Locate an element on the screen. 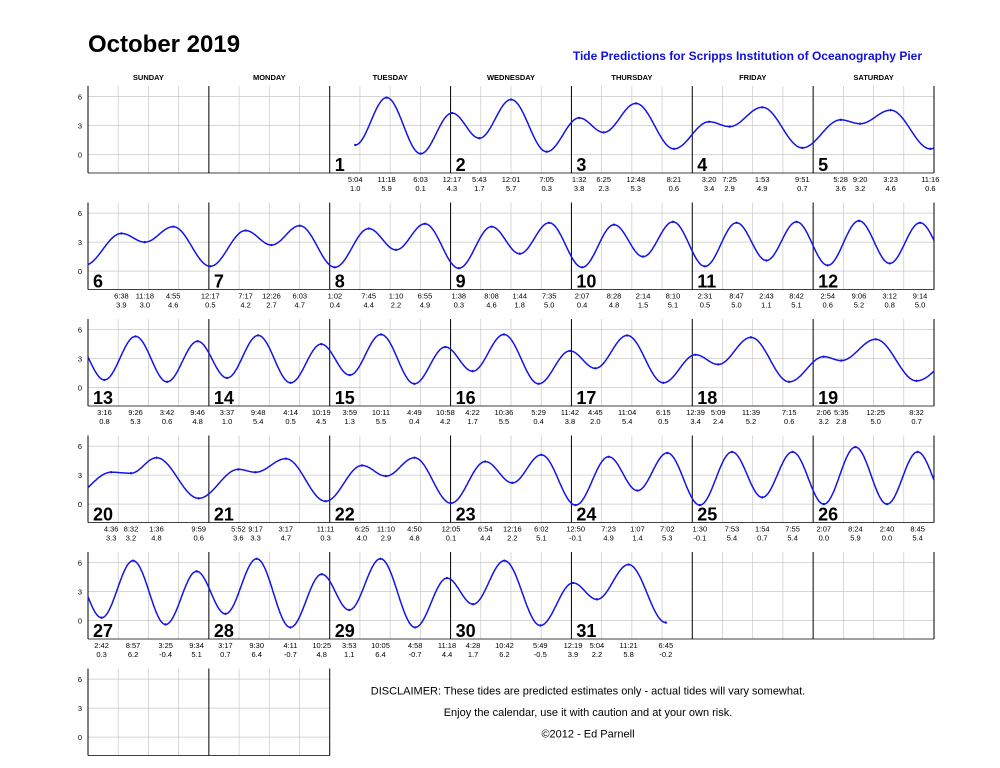 This screenshot has height=768, width=1000. tide-height: -0.7 is located at coordinates (415, 654).